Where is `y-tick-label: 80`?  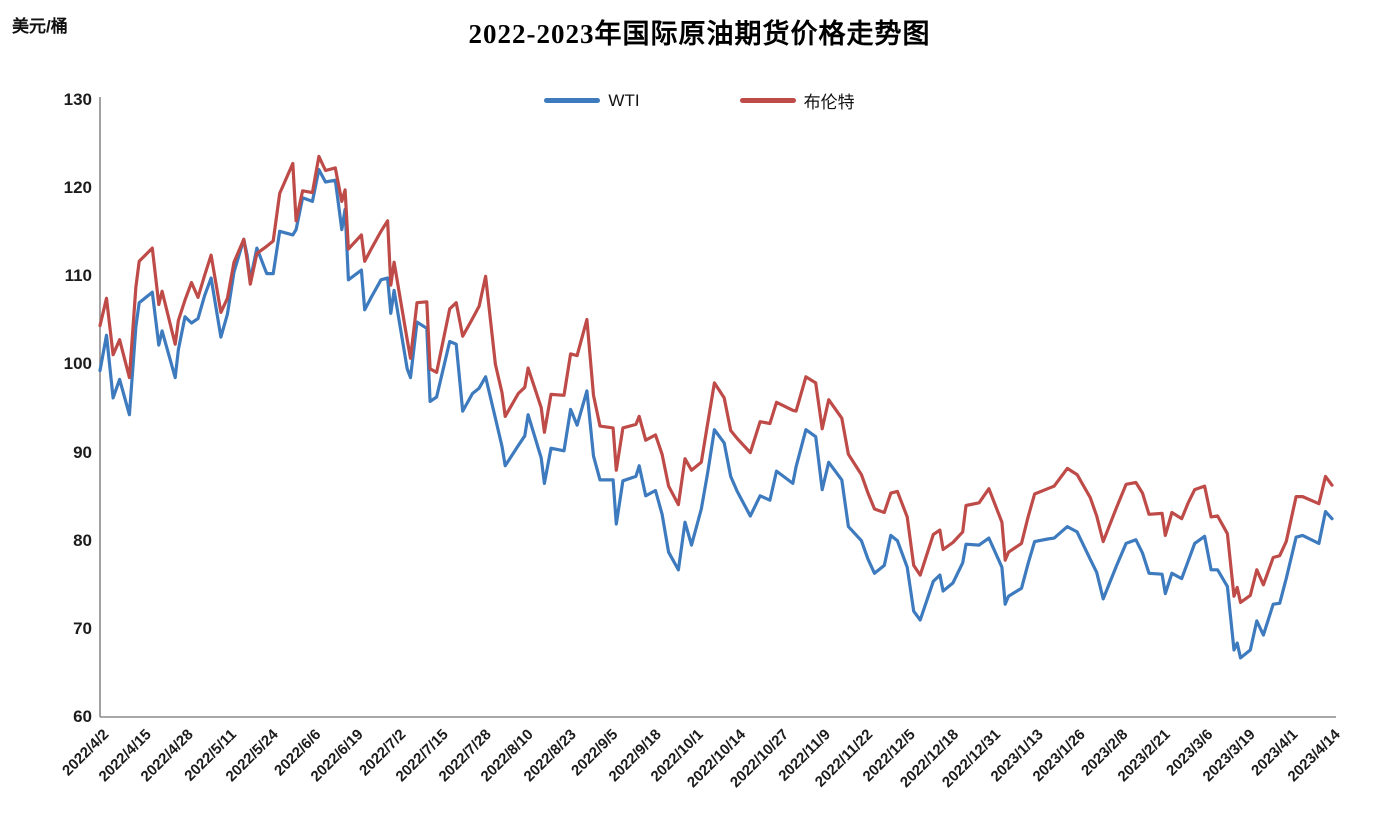
y-tick-label: 80 is located at coordinates (82, 540).